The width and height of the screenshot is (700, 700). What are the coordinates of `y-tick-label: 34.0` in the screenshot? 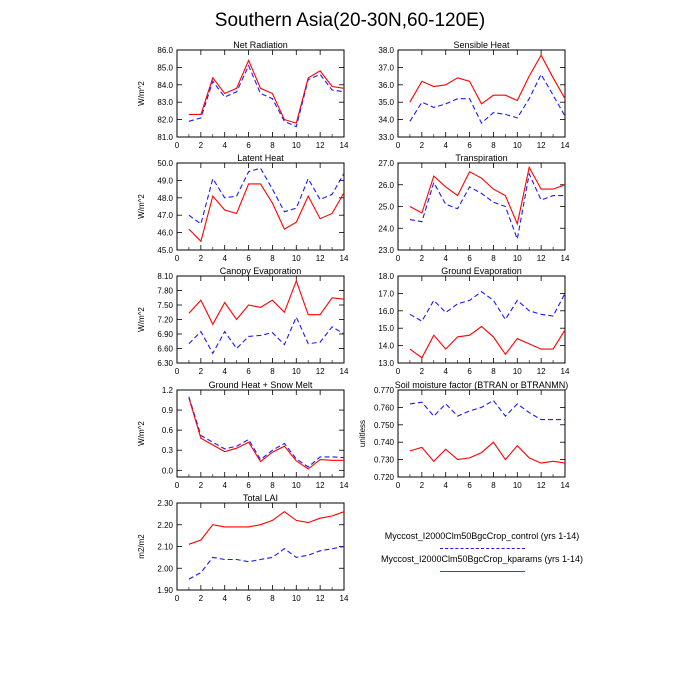 It's located at (386, 120).